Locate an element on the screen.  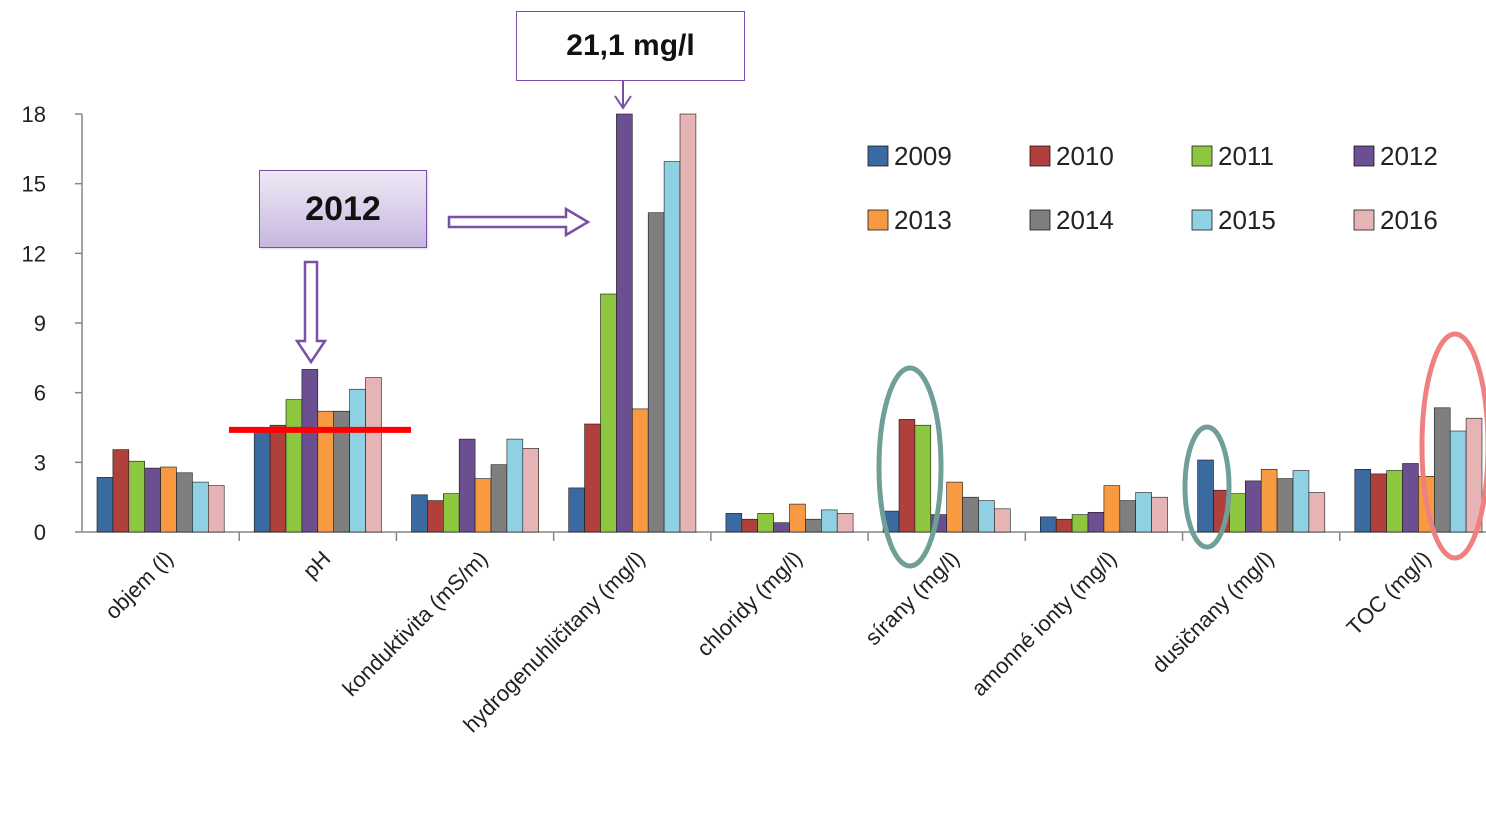
highlight-ellipse-dusicnany is located at coordinates (1207, 487).